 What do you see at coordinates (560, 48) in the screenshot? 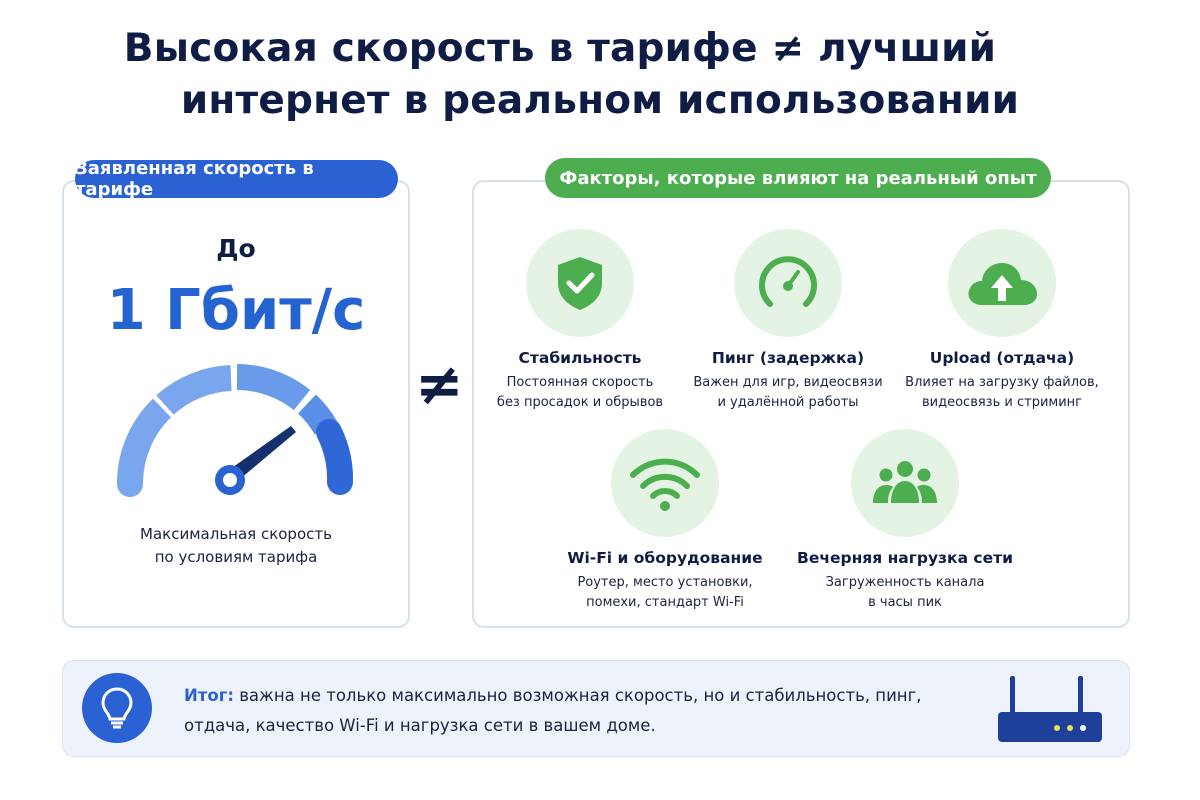
I see `title-line-1: Высокая скорость в тарифе ≠ лучший` at bounding box center [560, 48].